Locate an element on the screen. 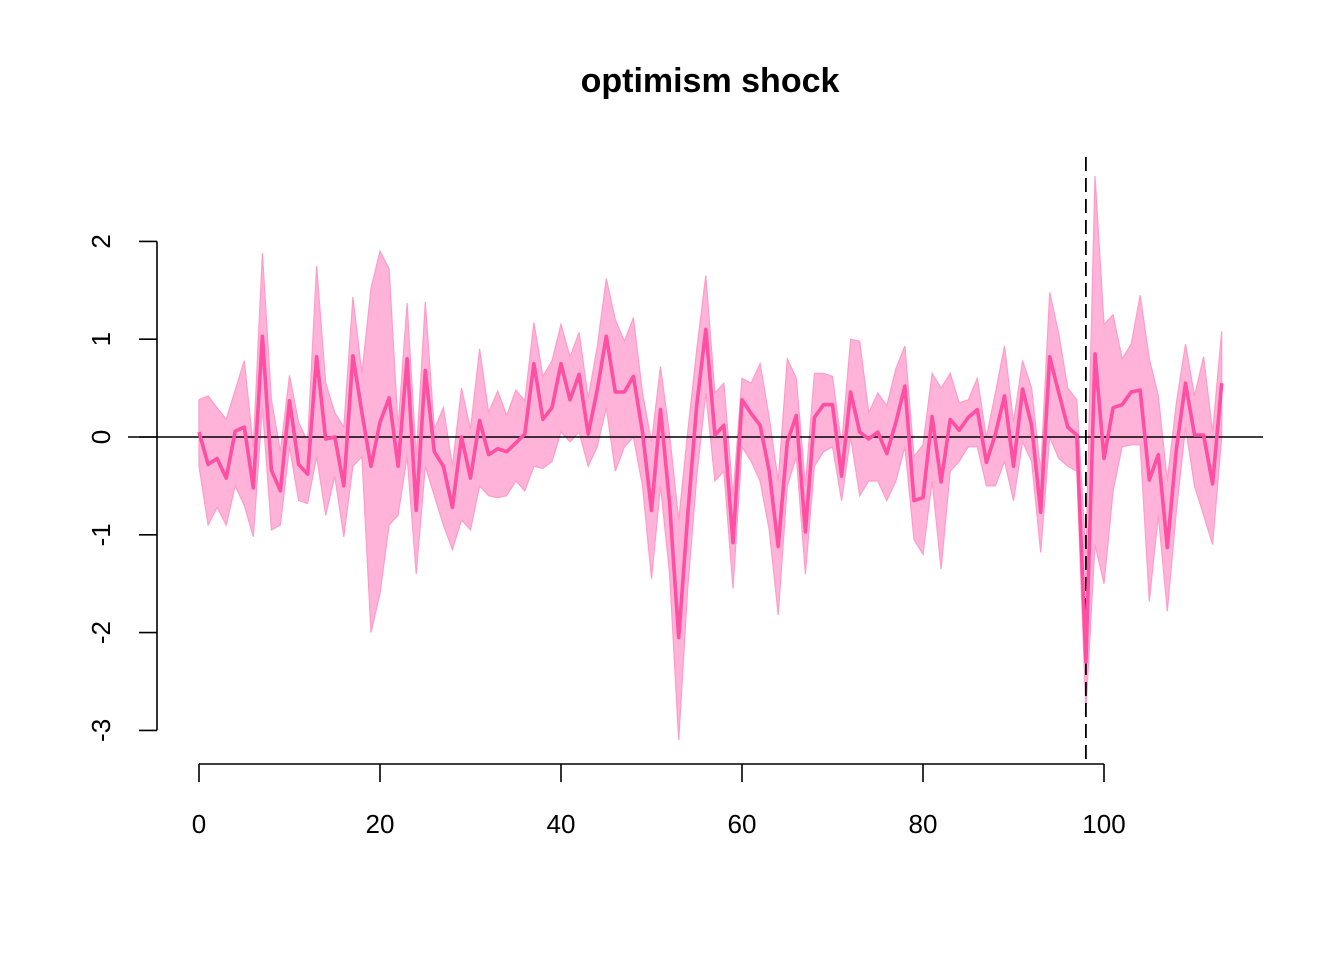 The width and height of the screenshot is (1344, 960). y-tick-label: -1 is located at coordinates (101, 534).